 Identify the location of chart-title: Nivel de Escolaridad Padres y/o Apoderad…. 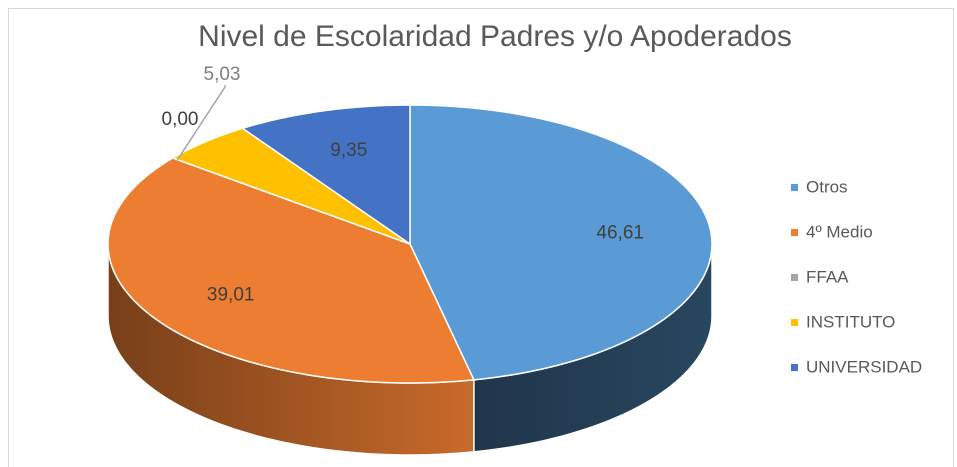
(495, 36).